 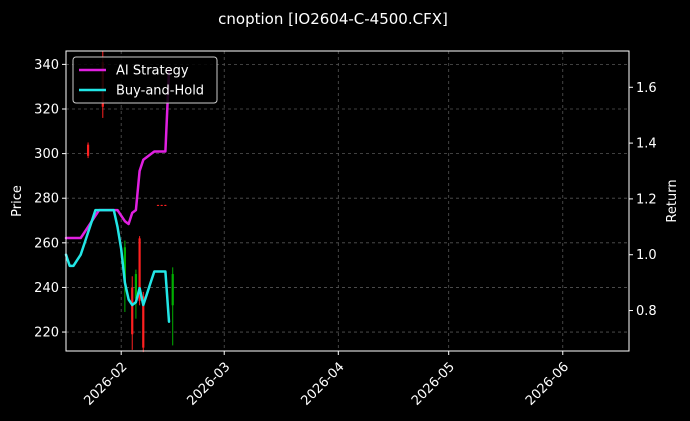 I want to click on y-tick-label: 340, so click(x=46, y=65).